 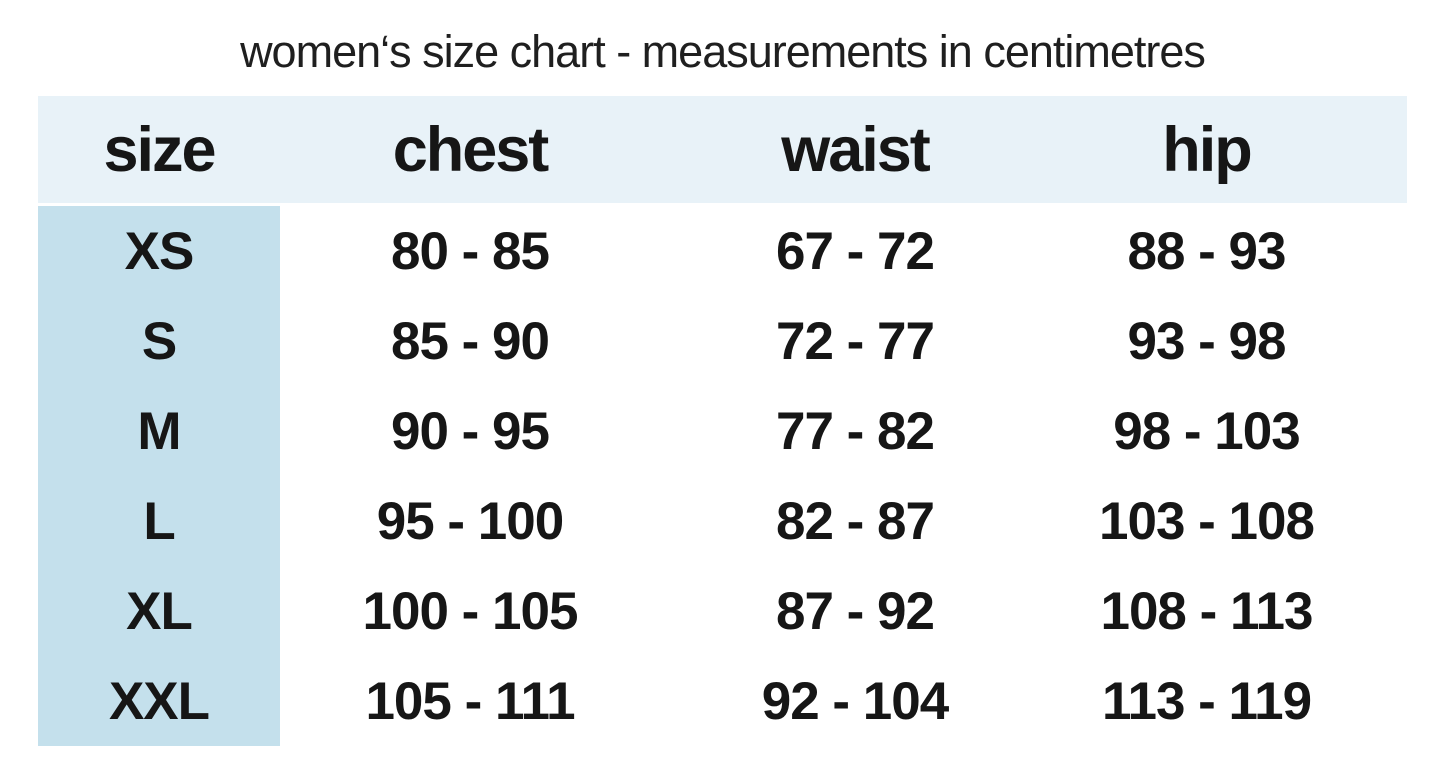 What do you see at coordinates (855, 611) in the screenshot?
I see `table-cell-waist: 87 - 92` at bounding box center [855, 611].